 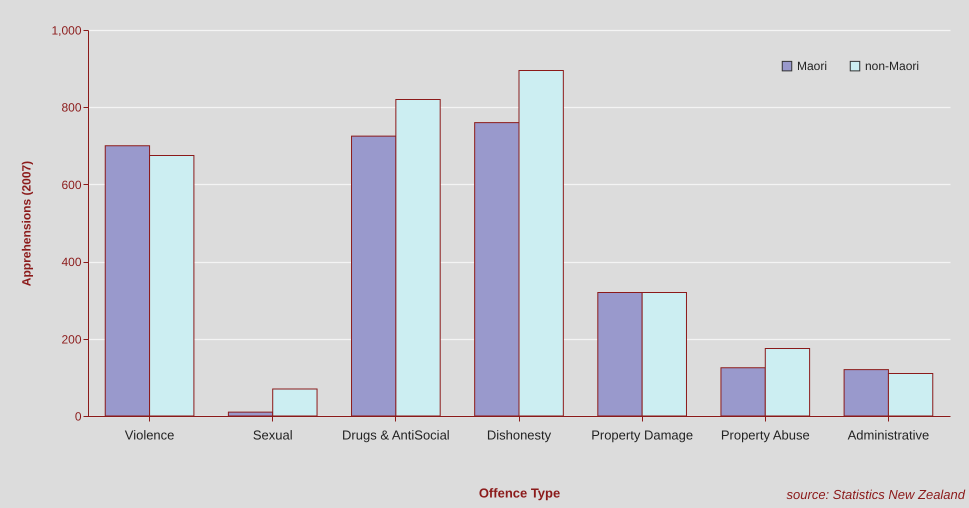 I want to click on x-tick-label: Drugs & AntiSocial, so click(x=396, y=435).